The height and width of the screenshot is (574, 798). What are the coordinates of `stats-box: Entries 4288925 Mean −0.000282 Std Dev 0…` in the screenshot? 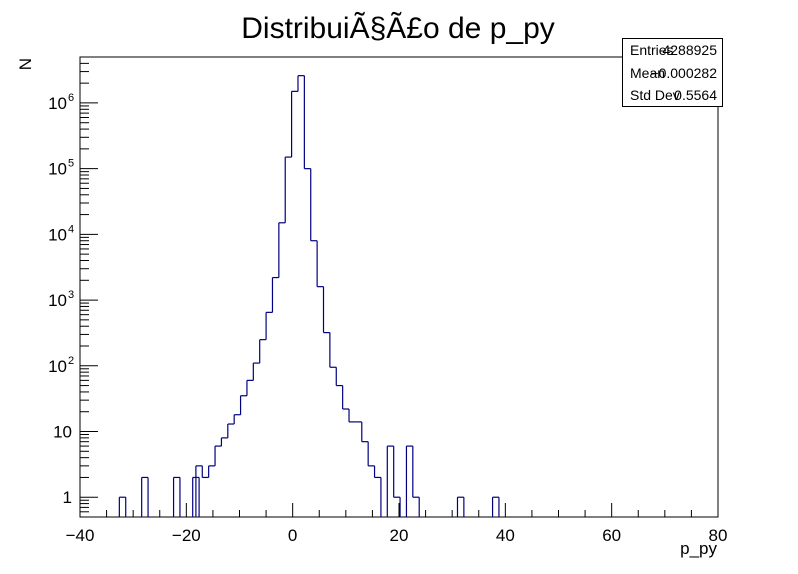 It's located at (672, 72).